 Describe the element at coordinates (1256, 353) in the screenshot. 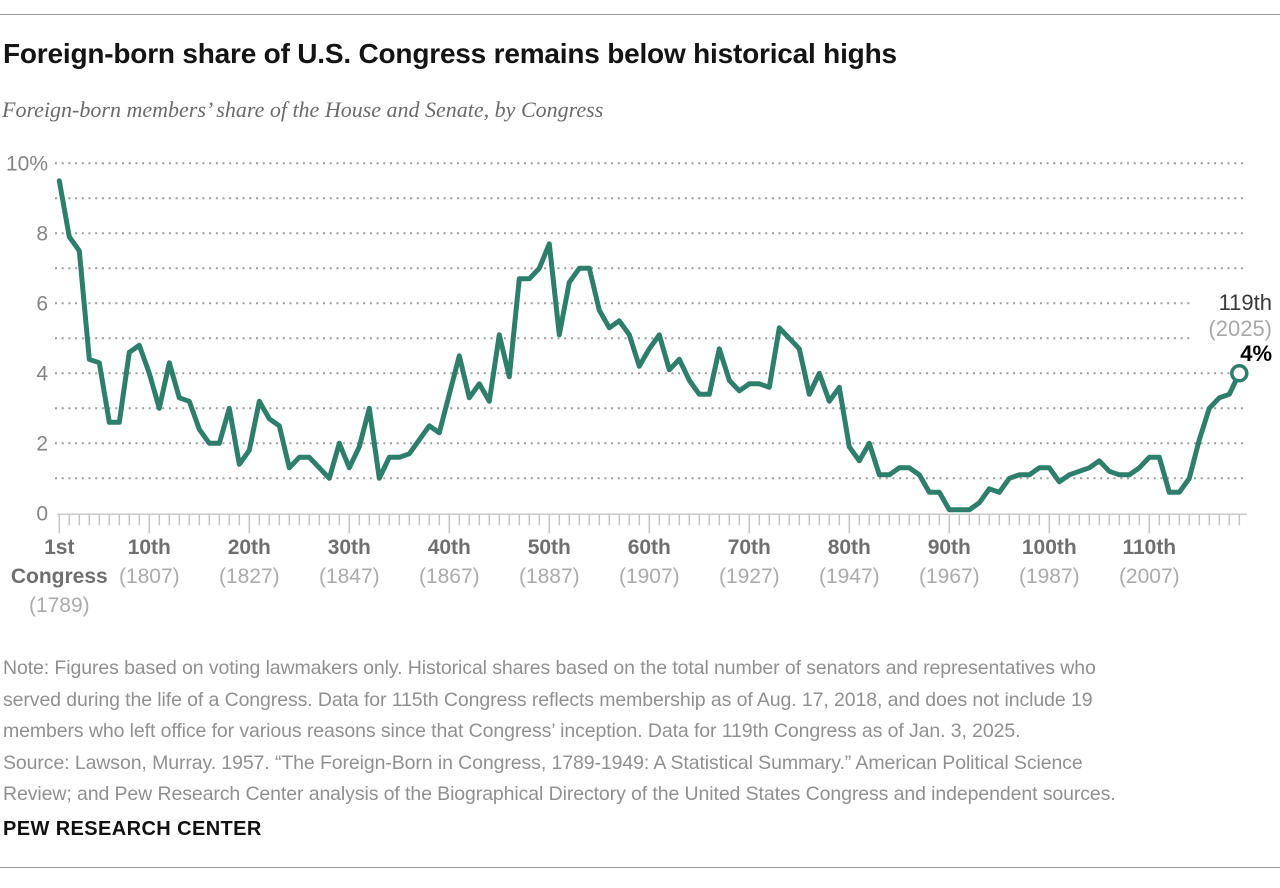

I see `annotation-value: 4%` at that location.